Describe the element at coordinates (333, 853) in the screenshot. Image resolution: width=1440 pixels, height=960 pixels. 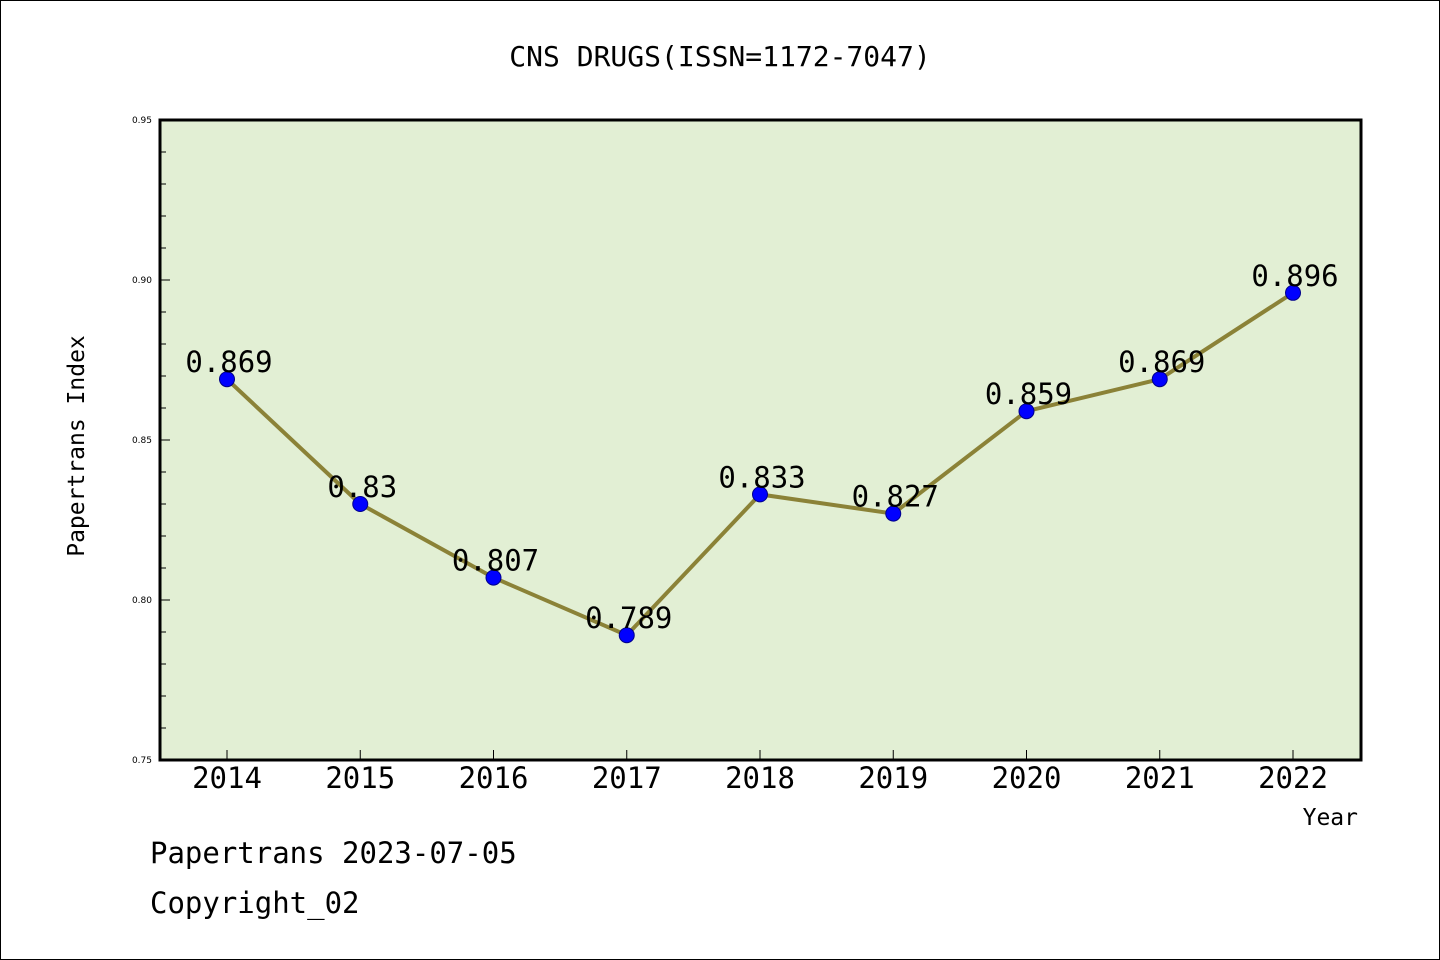
I see `footer-date: Papertrans 2023-07-05` at that location.